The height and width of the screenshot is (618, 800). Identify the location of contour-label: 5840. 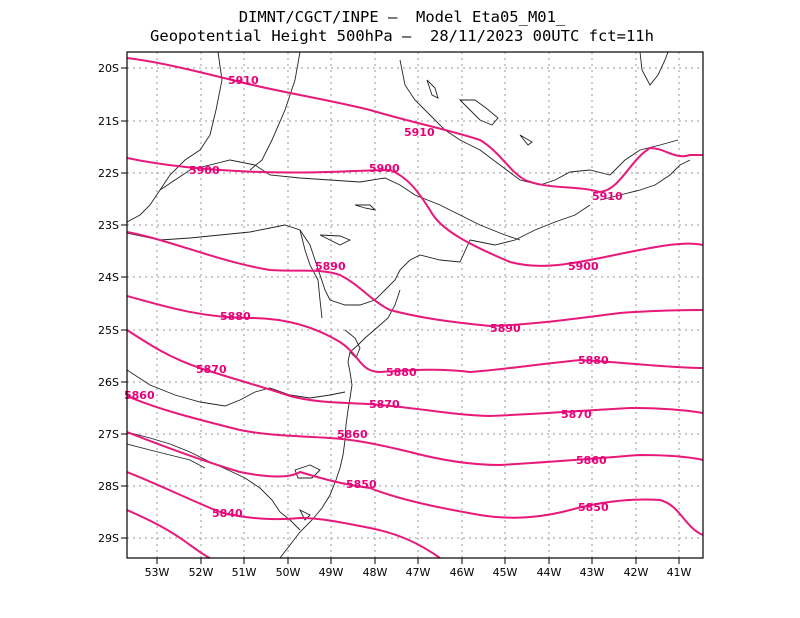
(227, 513).